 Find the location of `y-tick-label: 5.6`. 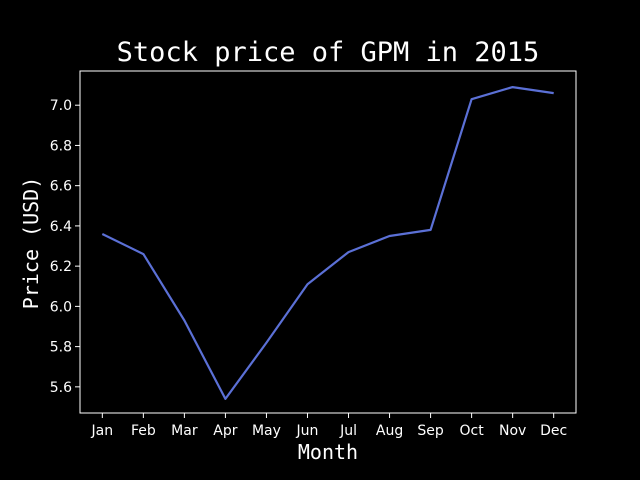

y-tick-label: 5.6 is located at coordinates (61, 388).